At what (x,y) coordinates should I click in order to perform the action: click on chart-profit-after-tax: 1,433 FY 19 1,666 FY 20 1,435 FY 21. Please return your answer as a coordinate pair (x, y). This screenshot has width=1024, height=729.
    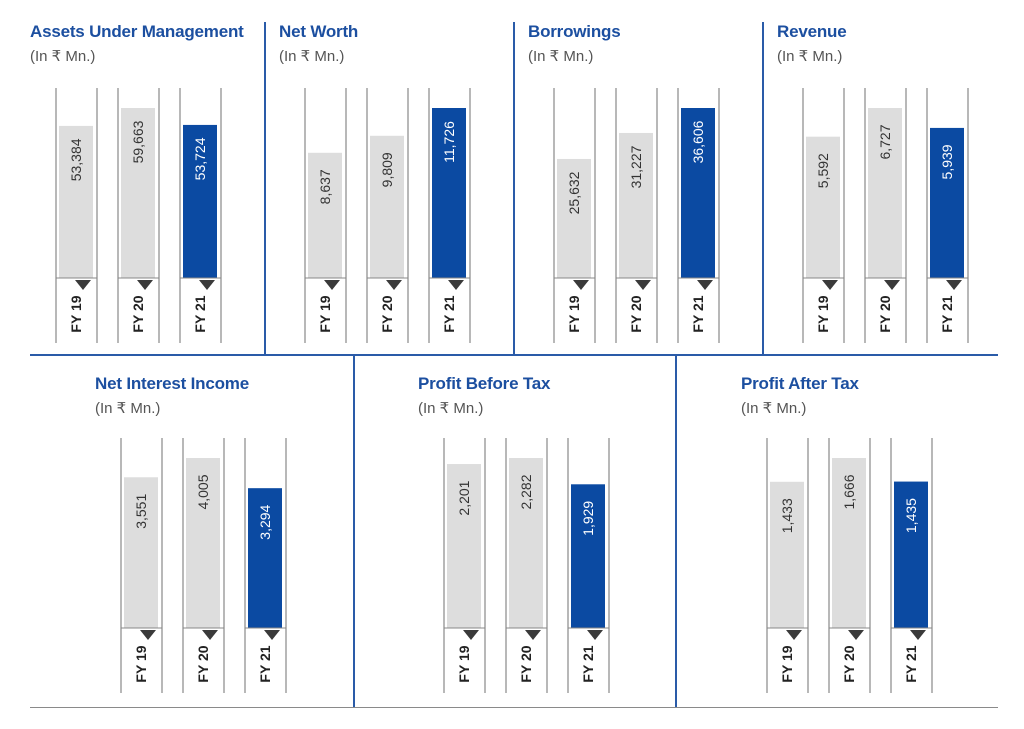
    Looking at the image, I should click on (849, 565).